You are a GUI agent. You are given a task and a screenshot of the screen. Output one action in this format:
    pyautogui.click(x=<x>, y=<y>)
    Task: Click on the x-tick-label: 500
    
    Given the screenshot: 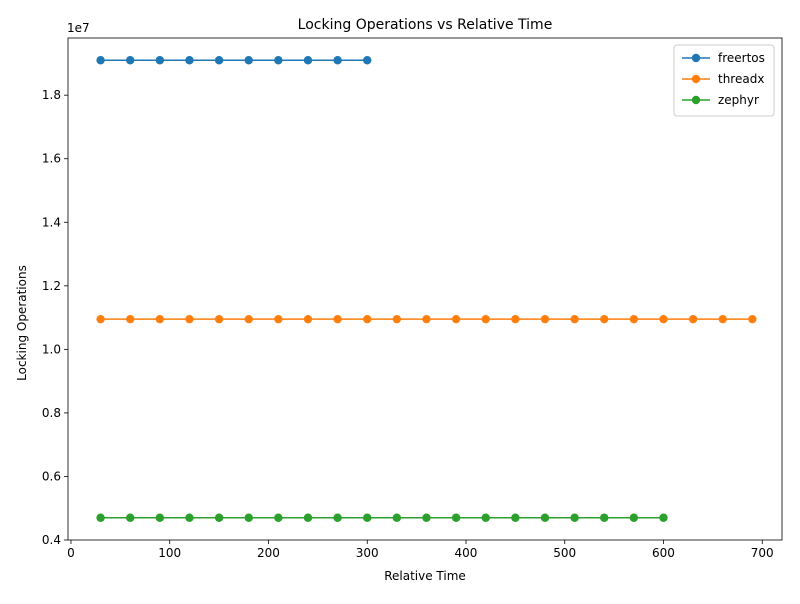 What is the action you would take?
    pyautogui.click(x=564, y=553)
    